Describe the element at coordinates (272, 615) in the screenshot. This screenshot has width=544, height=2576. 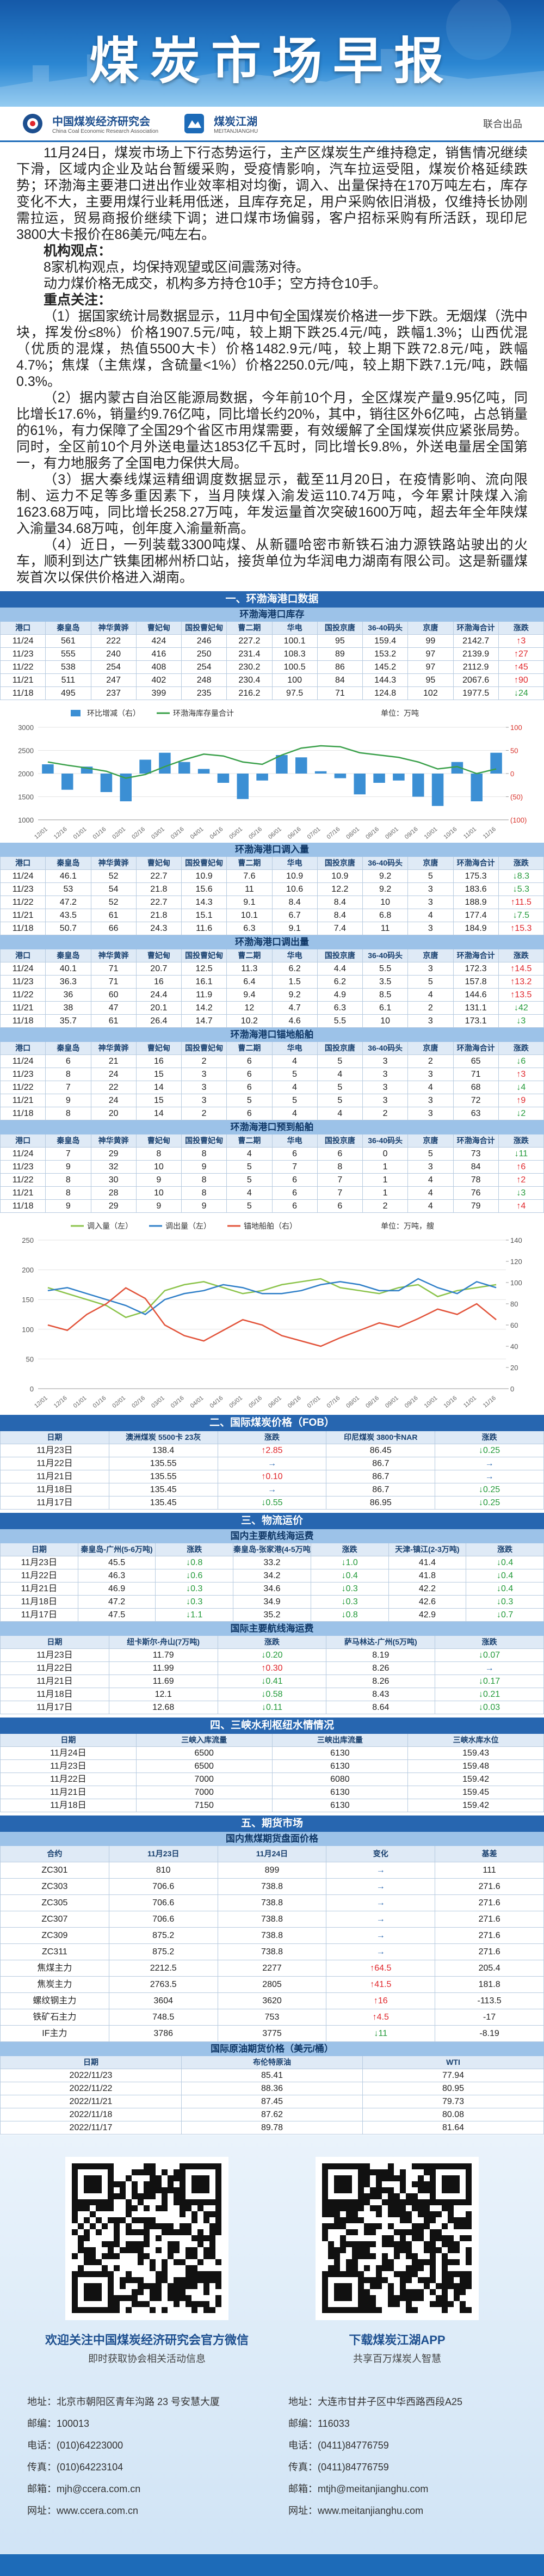
I see `table-caption: 环渤海港口库存` at that location.